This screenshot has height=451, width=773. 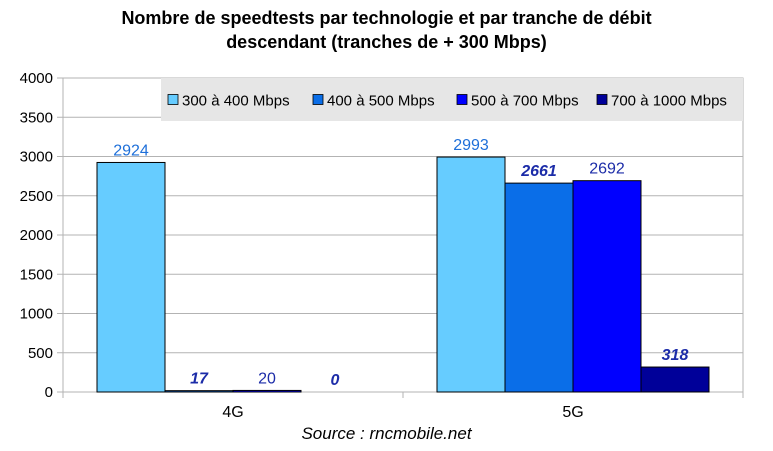 I want to click on bar-value-label: 2993, so click(x=471, y=145).